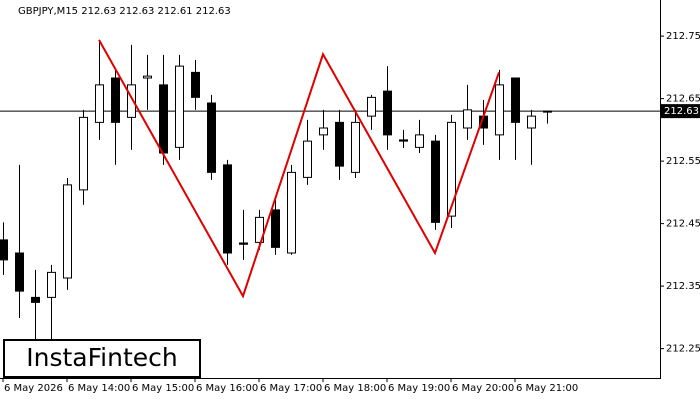  What do you see at coordinates (291, 388) in the screenshot?
I see `x-tick-label: 6 May 17:00` at bounding box center [291, 388].